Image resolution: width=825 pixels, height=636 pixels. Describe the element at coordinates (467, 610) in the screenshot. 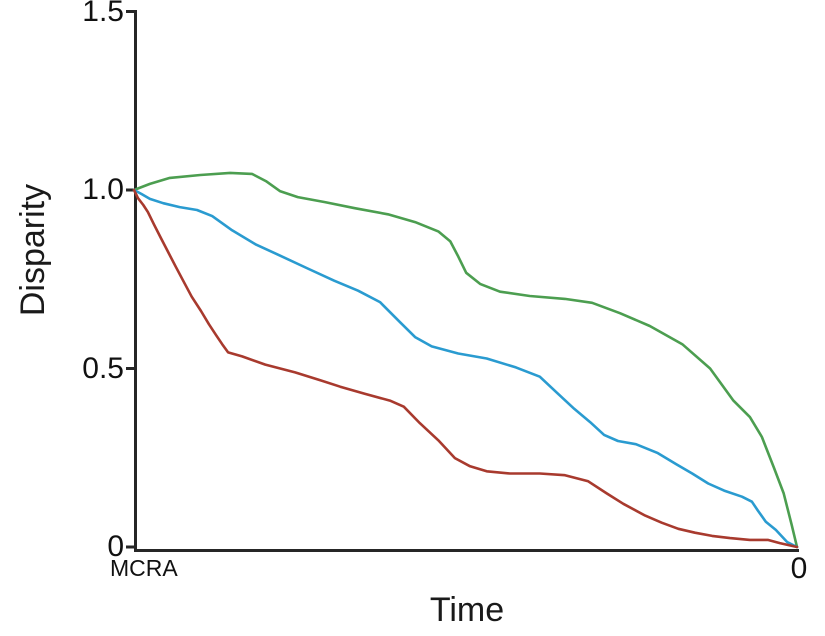

I see `x-axis-title: Time` at that location.